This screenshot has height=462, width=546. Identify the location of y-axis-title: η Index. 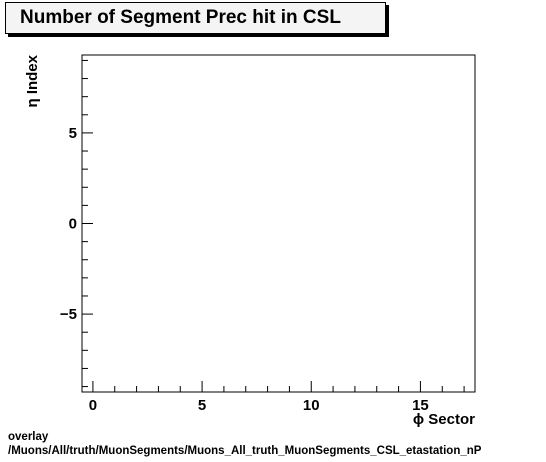
(32, 80).